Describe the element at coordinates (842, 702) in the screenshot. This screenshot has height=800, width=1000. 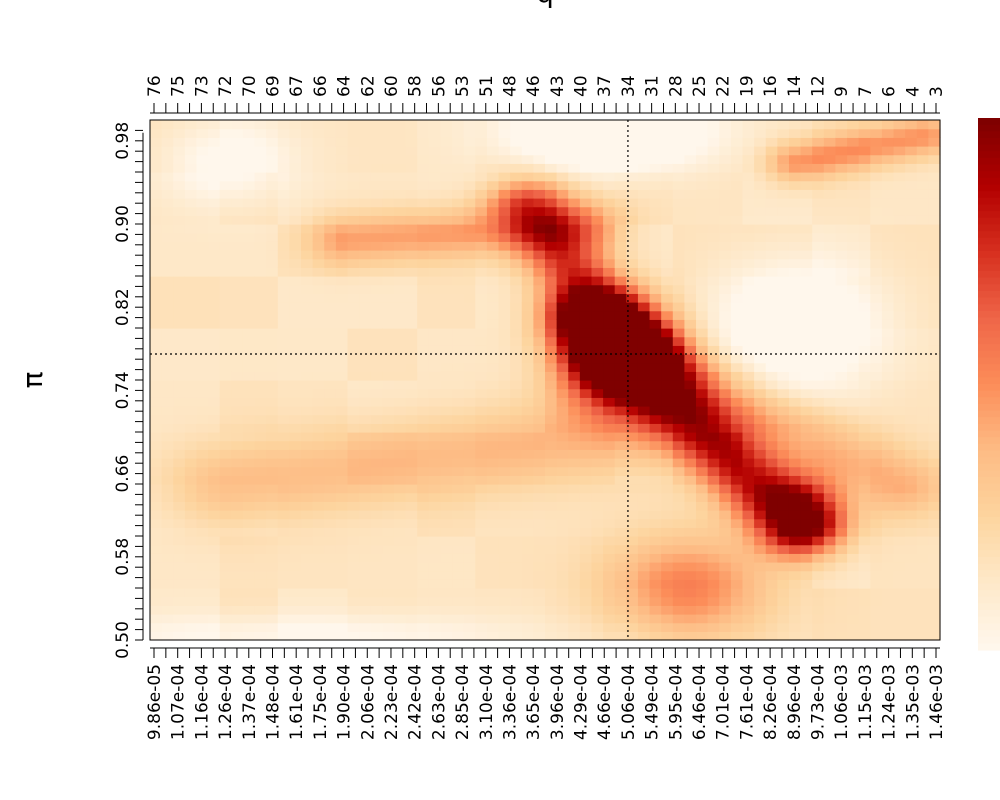
I see `x-bottom-tick-label: 1.06e-03` at that location.